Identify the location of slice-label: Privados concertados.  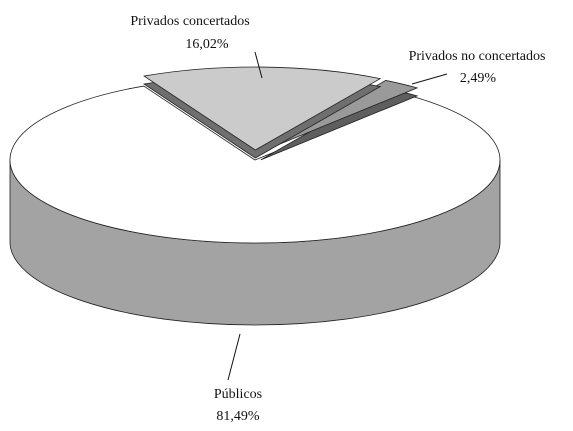
(189, 21).